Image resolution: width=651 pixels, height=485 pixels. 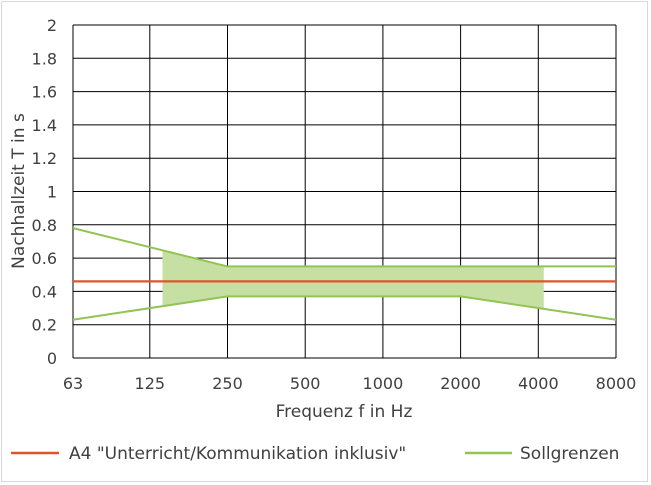 What do you see at coordinates (538, 383) in the screenshot?
I see `x-tick-label-6: 4000` at bounding box center [538, 383].